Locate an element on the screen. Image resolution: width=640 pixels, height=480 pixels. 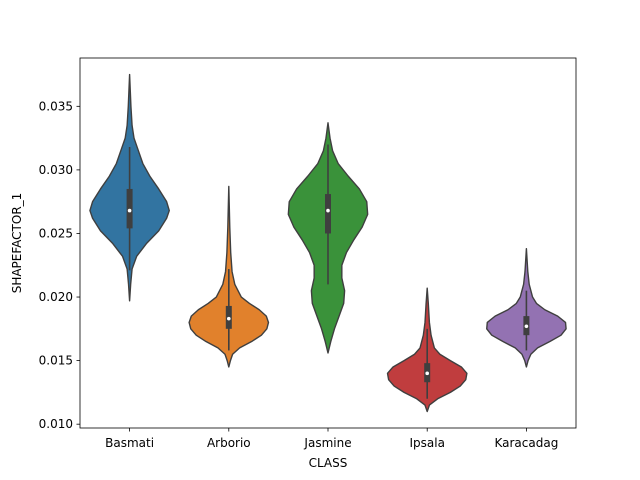
y-axis-title: SHAPEFACTOR_1 is located at coordinates (17, 243).